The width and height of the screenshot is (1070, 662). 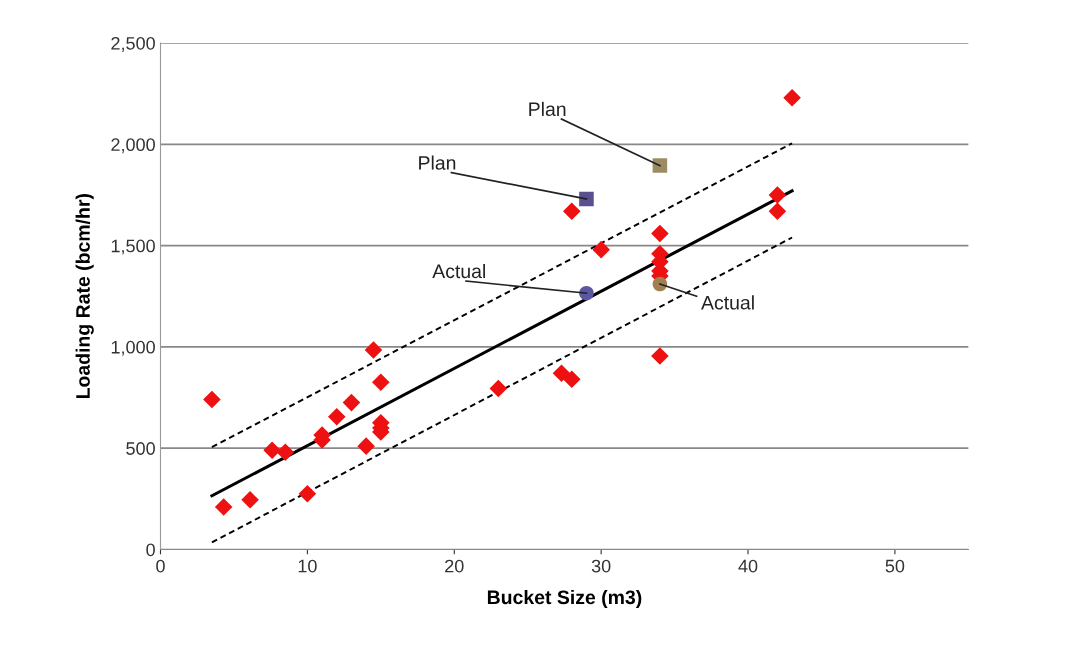 I want to click on x-axis-title: Bucket Size (m3), so click(x=564, y=599).